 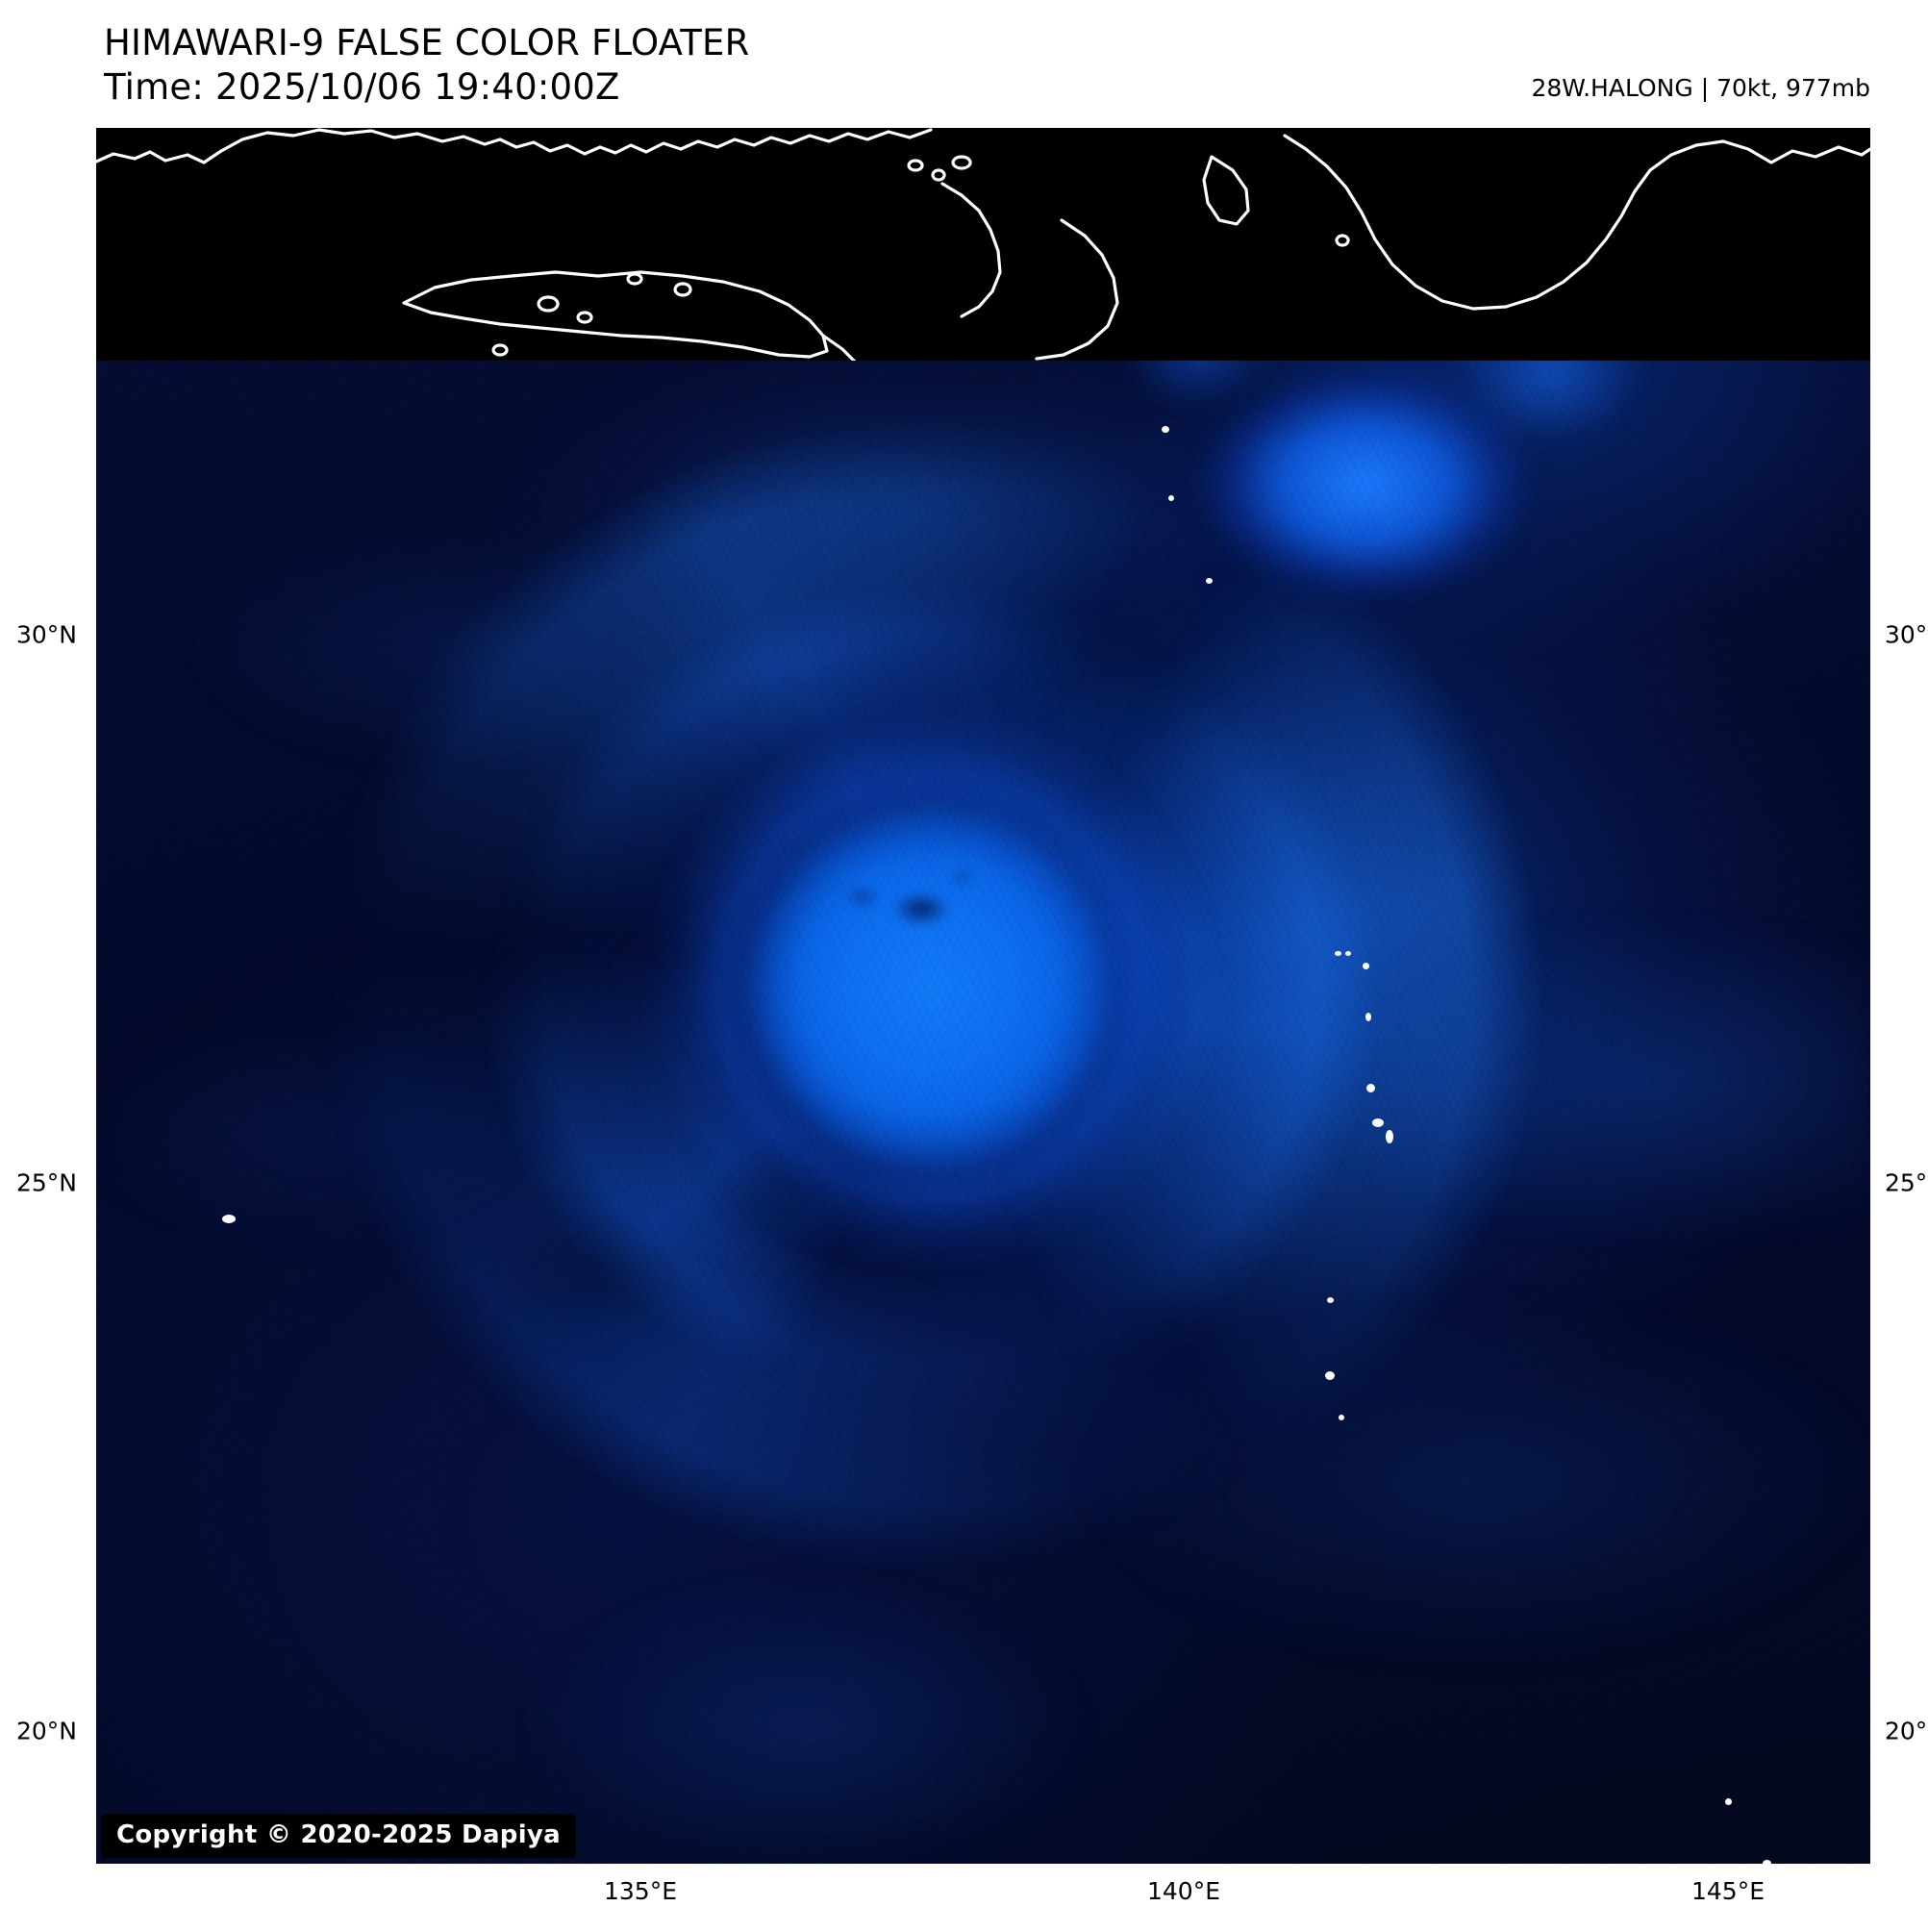 I want to click on lat-tick-label-right: 30°N, so click(x=1907, y=634).